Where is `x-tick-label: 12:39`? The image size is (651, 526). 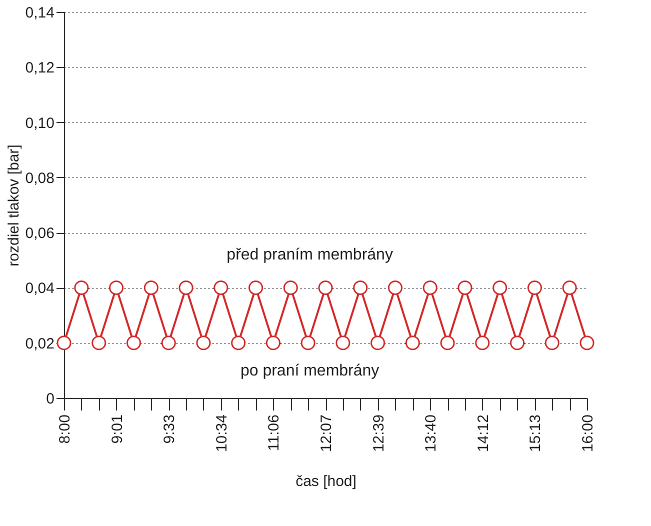 x-tick-label: 12:39 is located at coordinates (379, 433).